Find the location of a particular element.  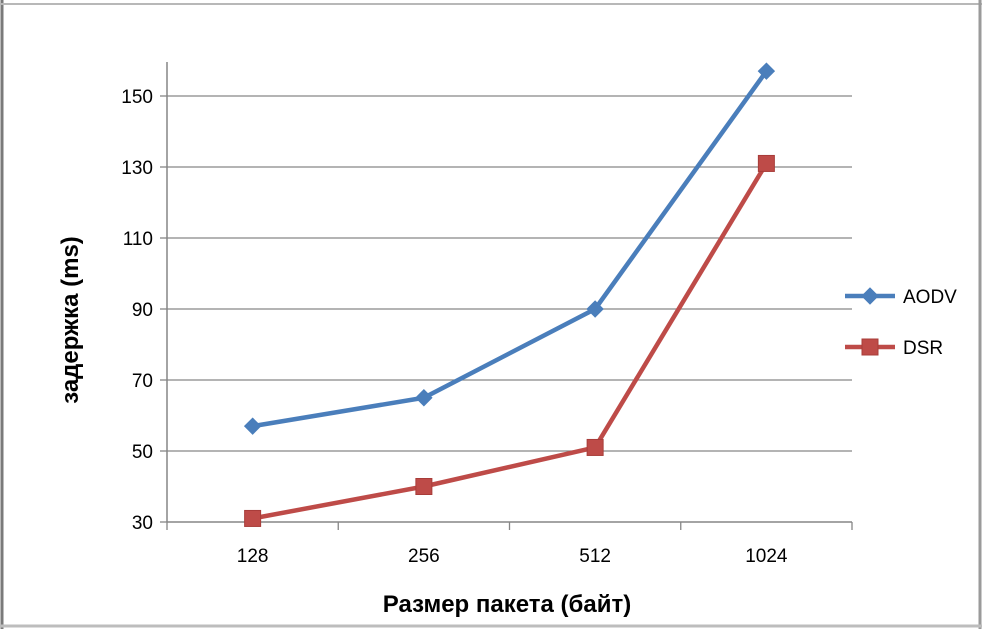

y-tick-label: 50 is located at coordinates (142, 452).